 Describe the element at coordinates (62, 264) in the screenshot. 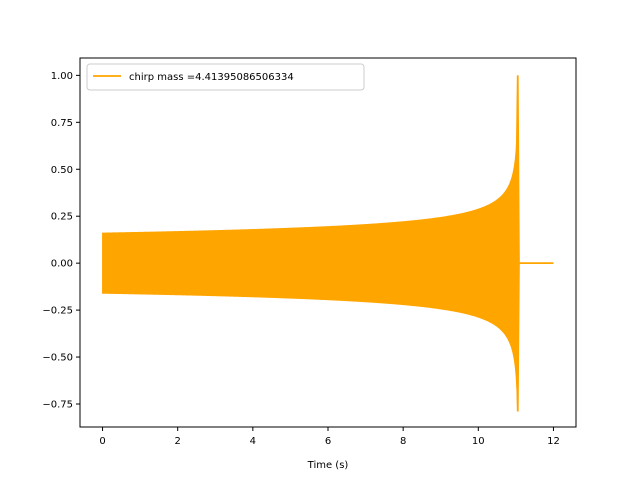

I see `y-tick-label: 0.00` at that location.